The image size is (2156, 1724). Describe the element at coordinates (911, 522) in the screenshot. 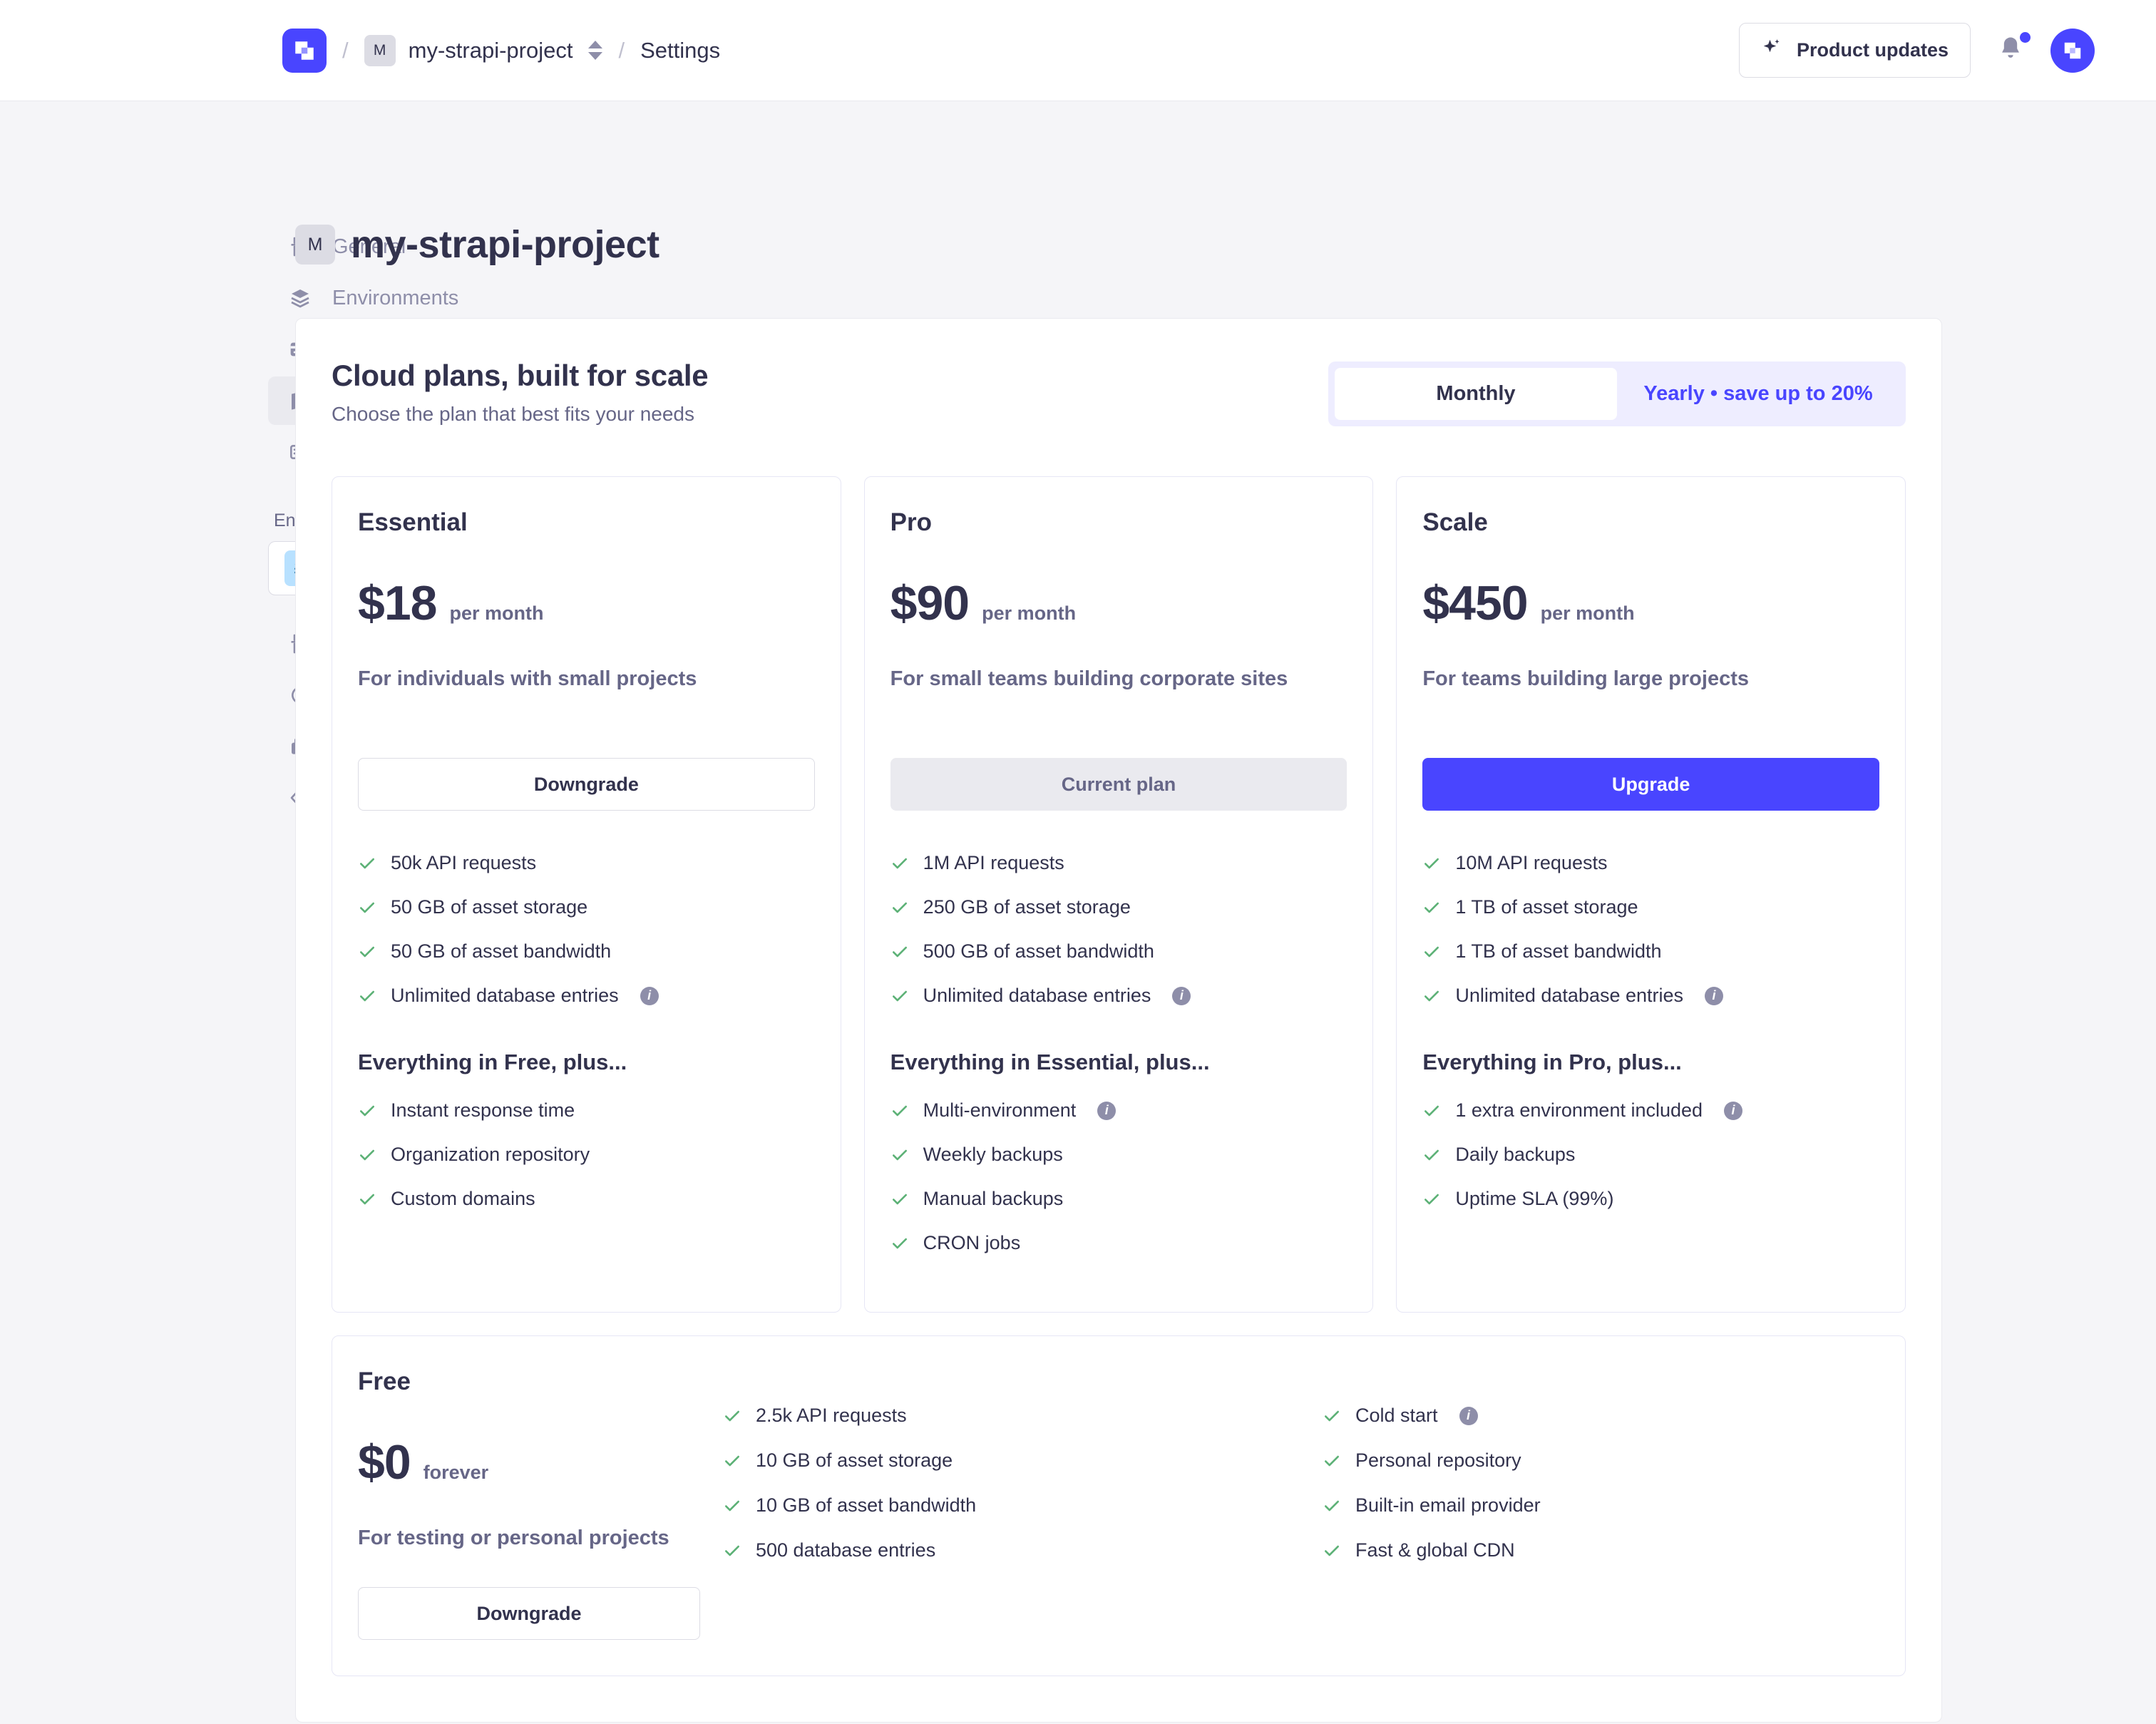

I see `plan-name: Pro` at that location.